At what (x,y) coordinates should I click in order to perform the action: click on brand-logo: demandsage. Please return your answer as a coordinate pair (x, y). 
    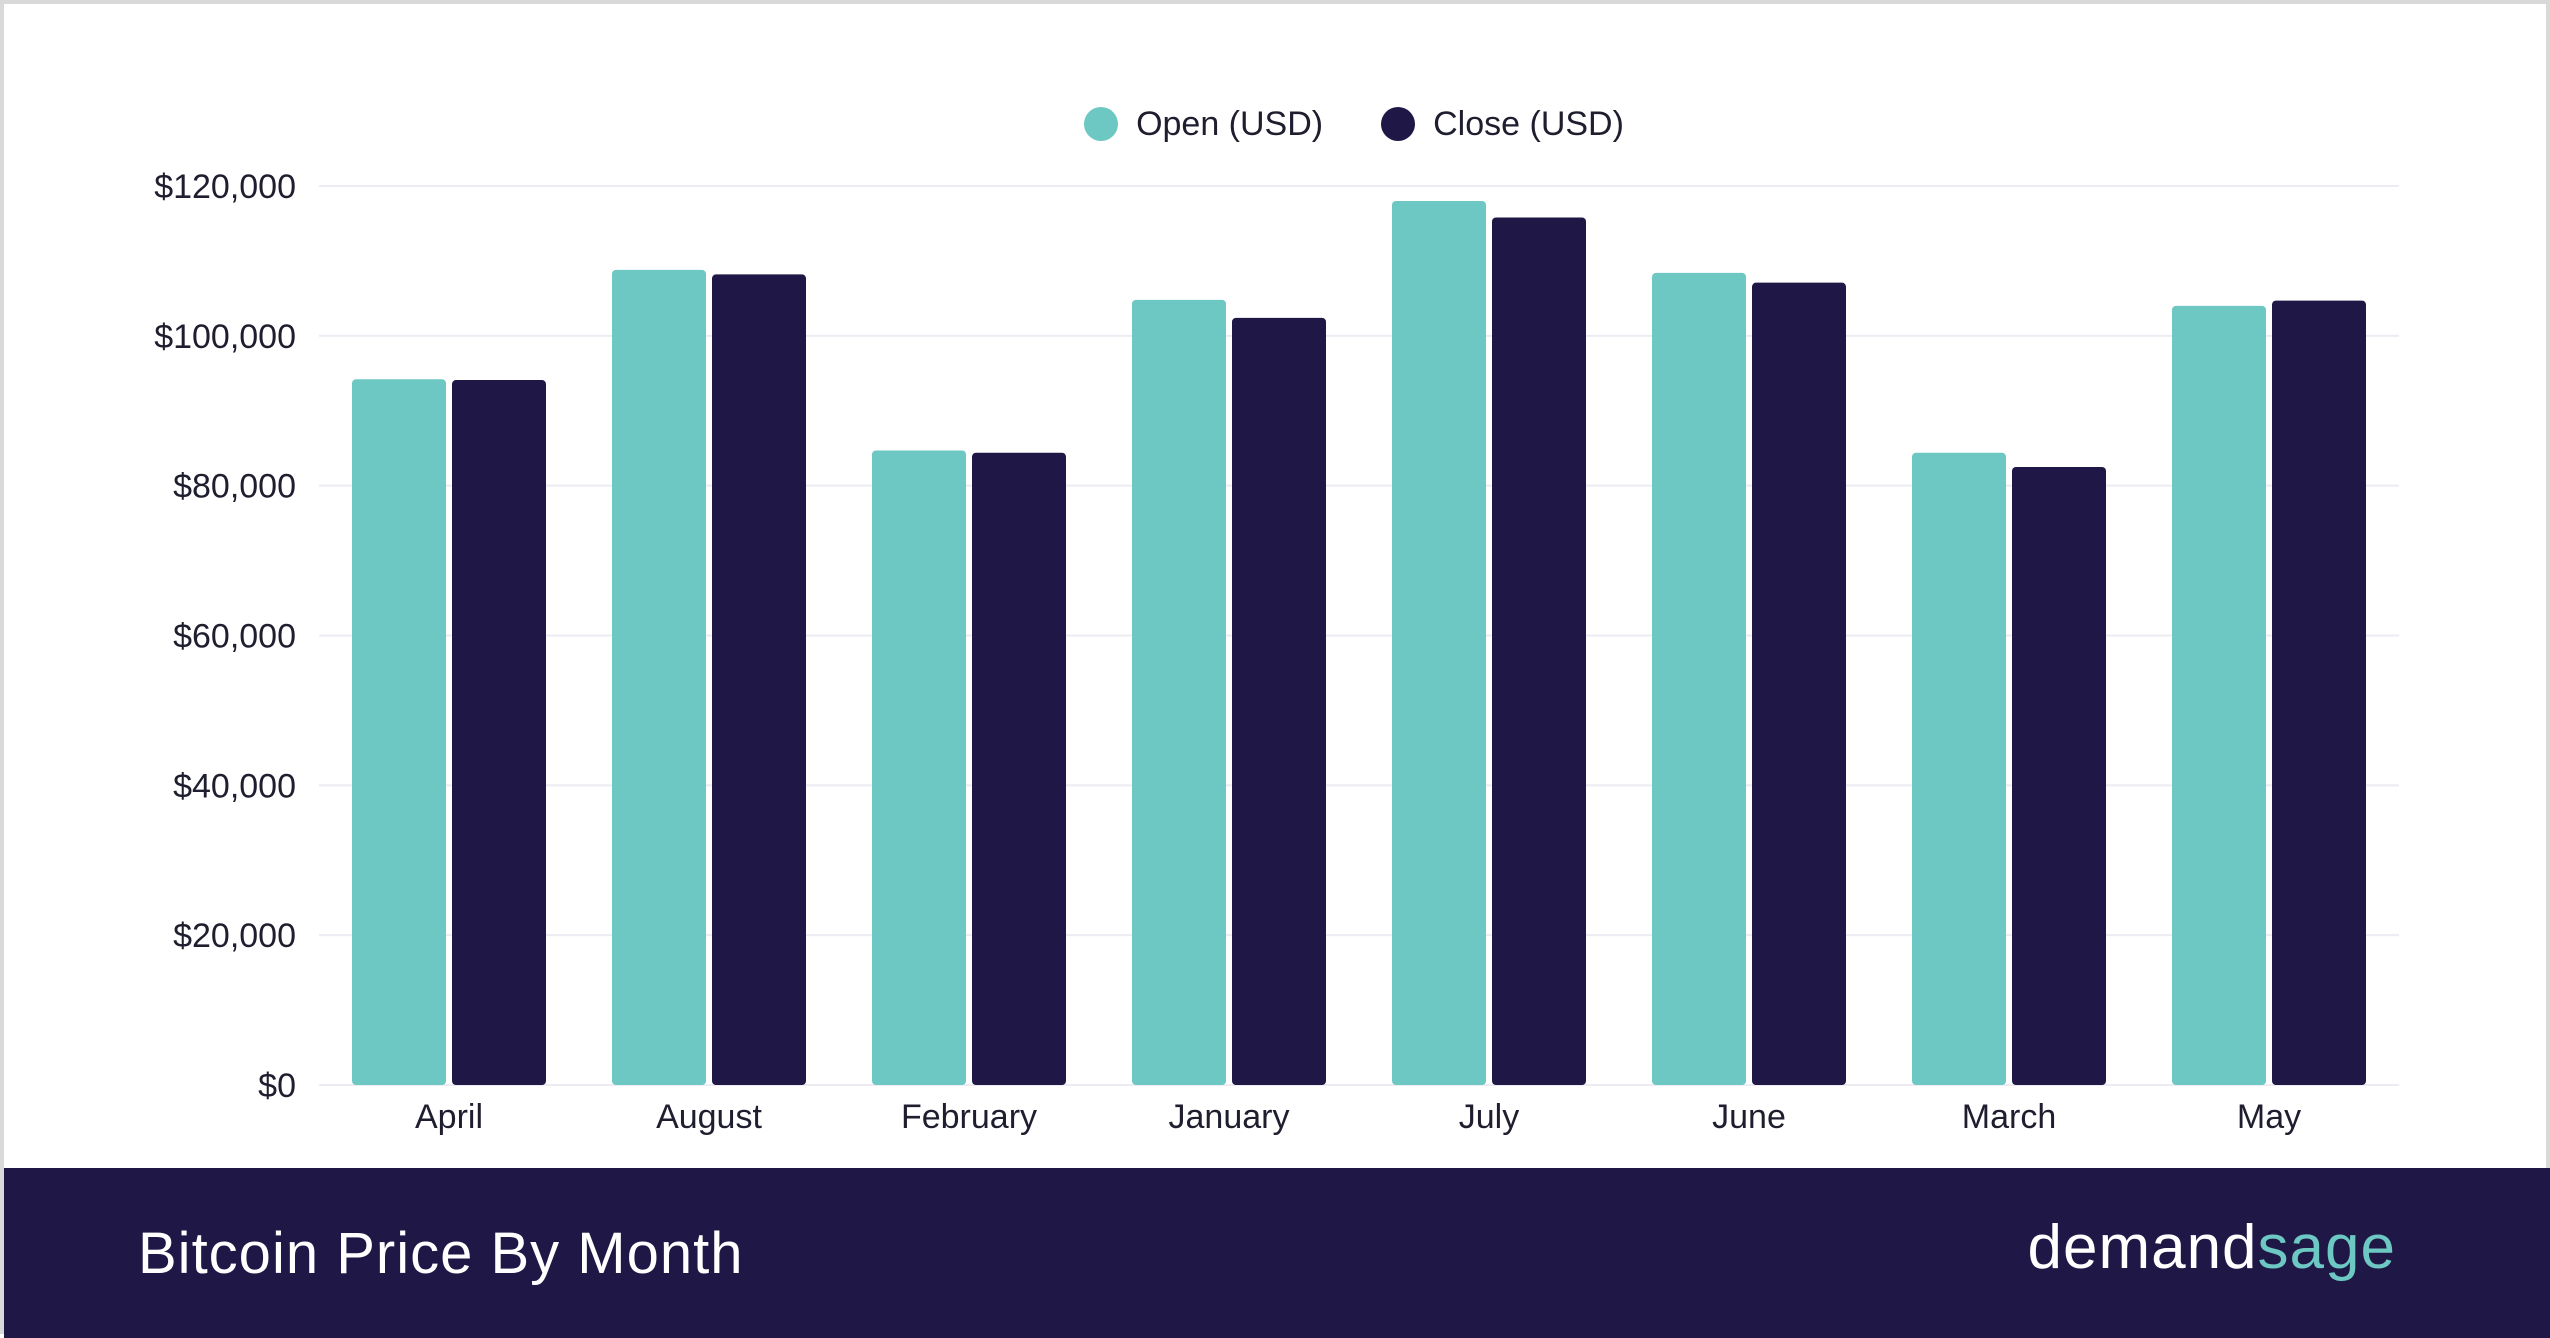
    Looking at the image, I should click on (2211, 1247).